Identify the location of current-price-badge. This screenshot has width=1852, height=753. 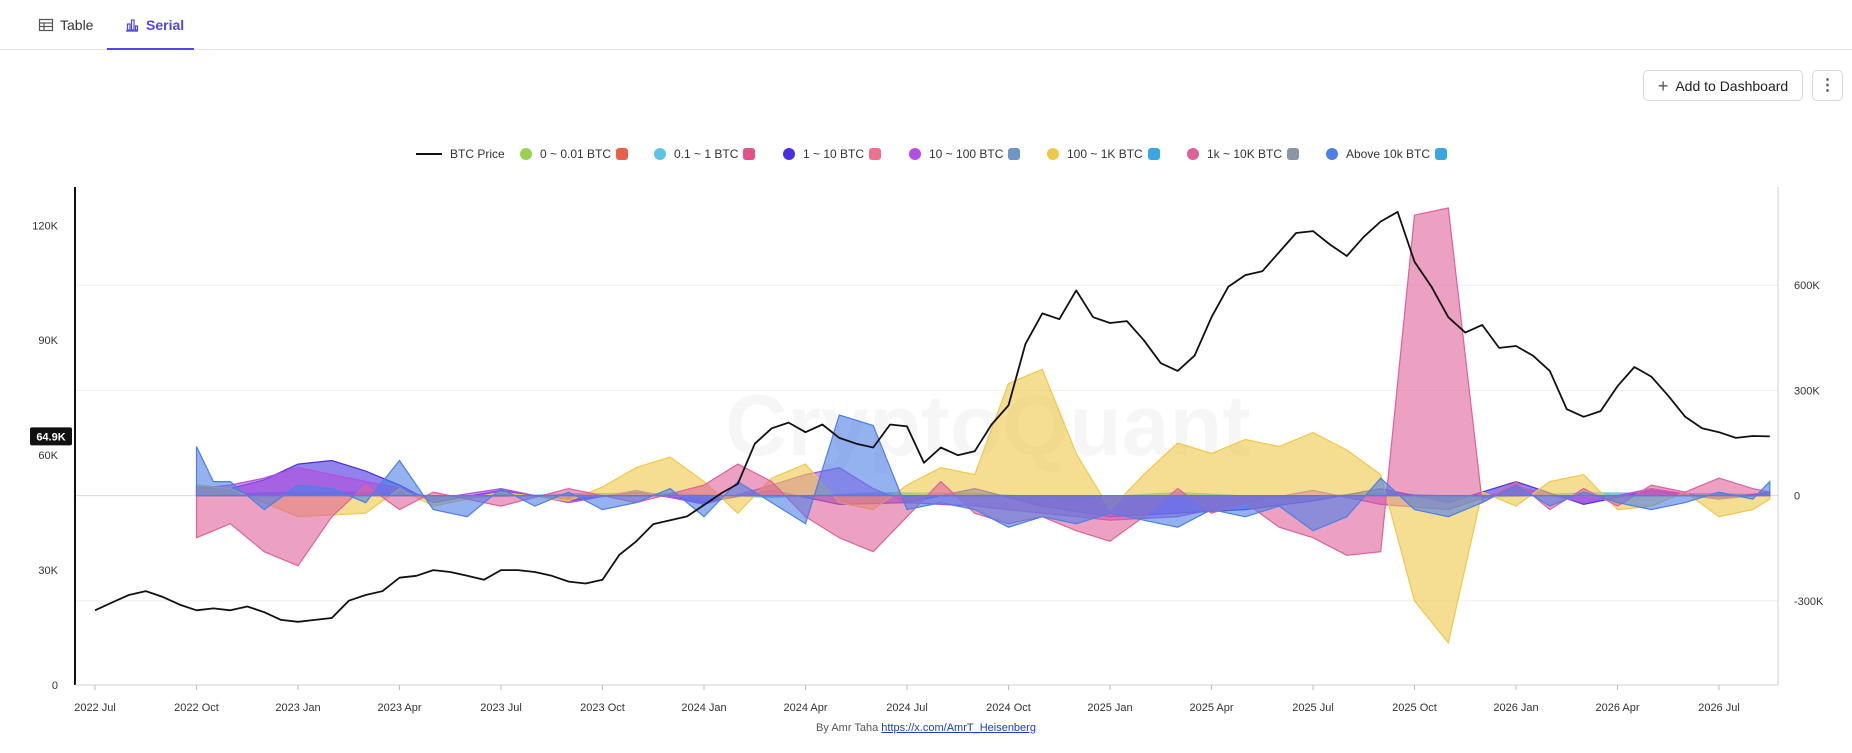
(51, 436).